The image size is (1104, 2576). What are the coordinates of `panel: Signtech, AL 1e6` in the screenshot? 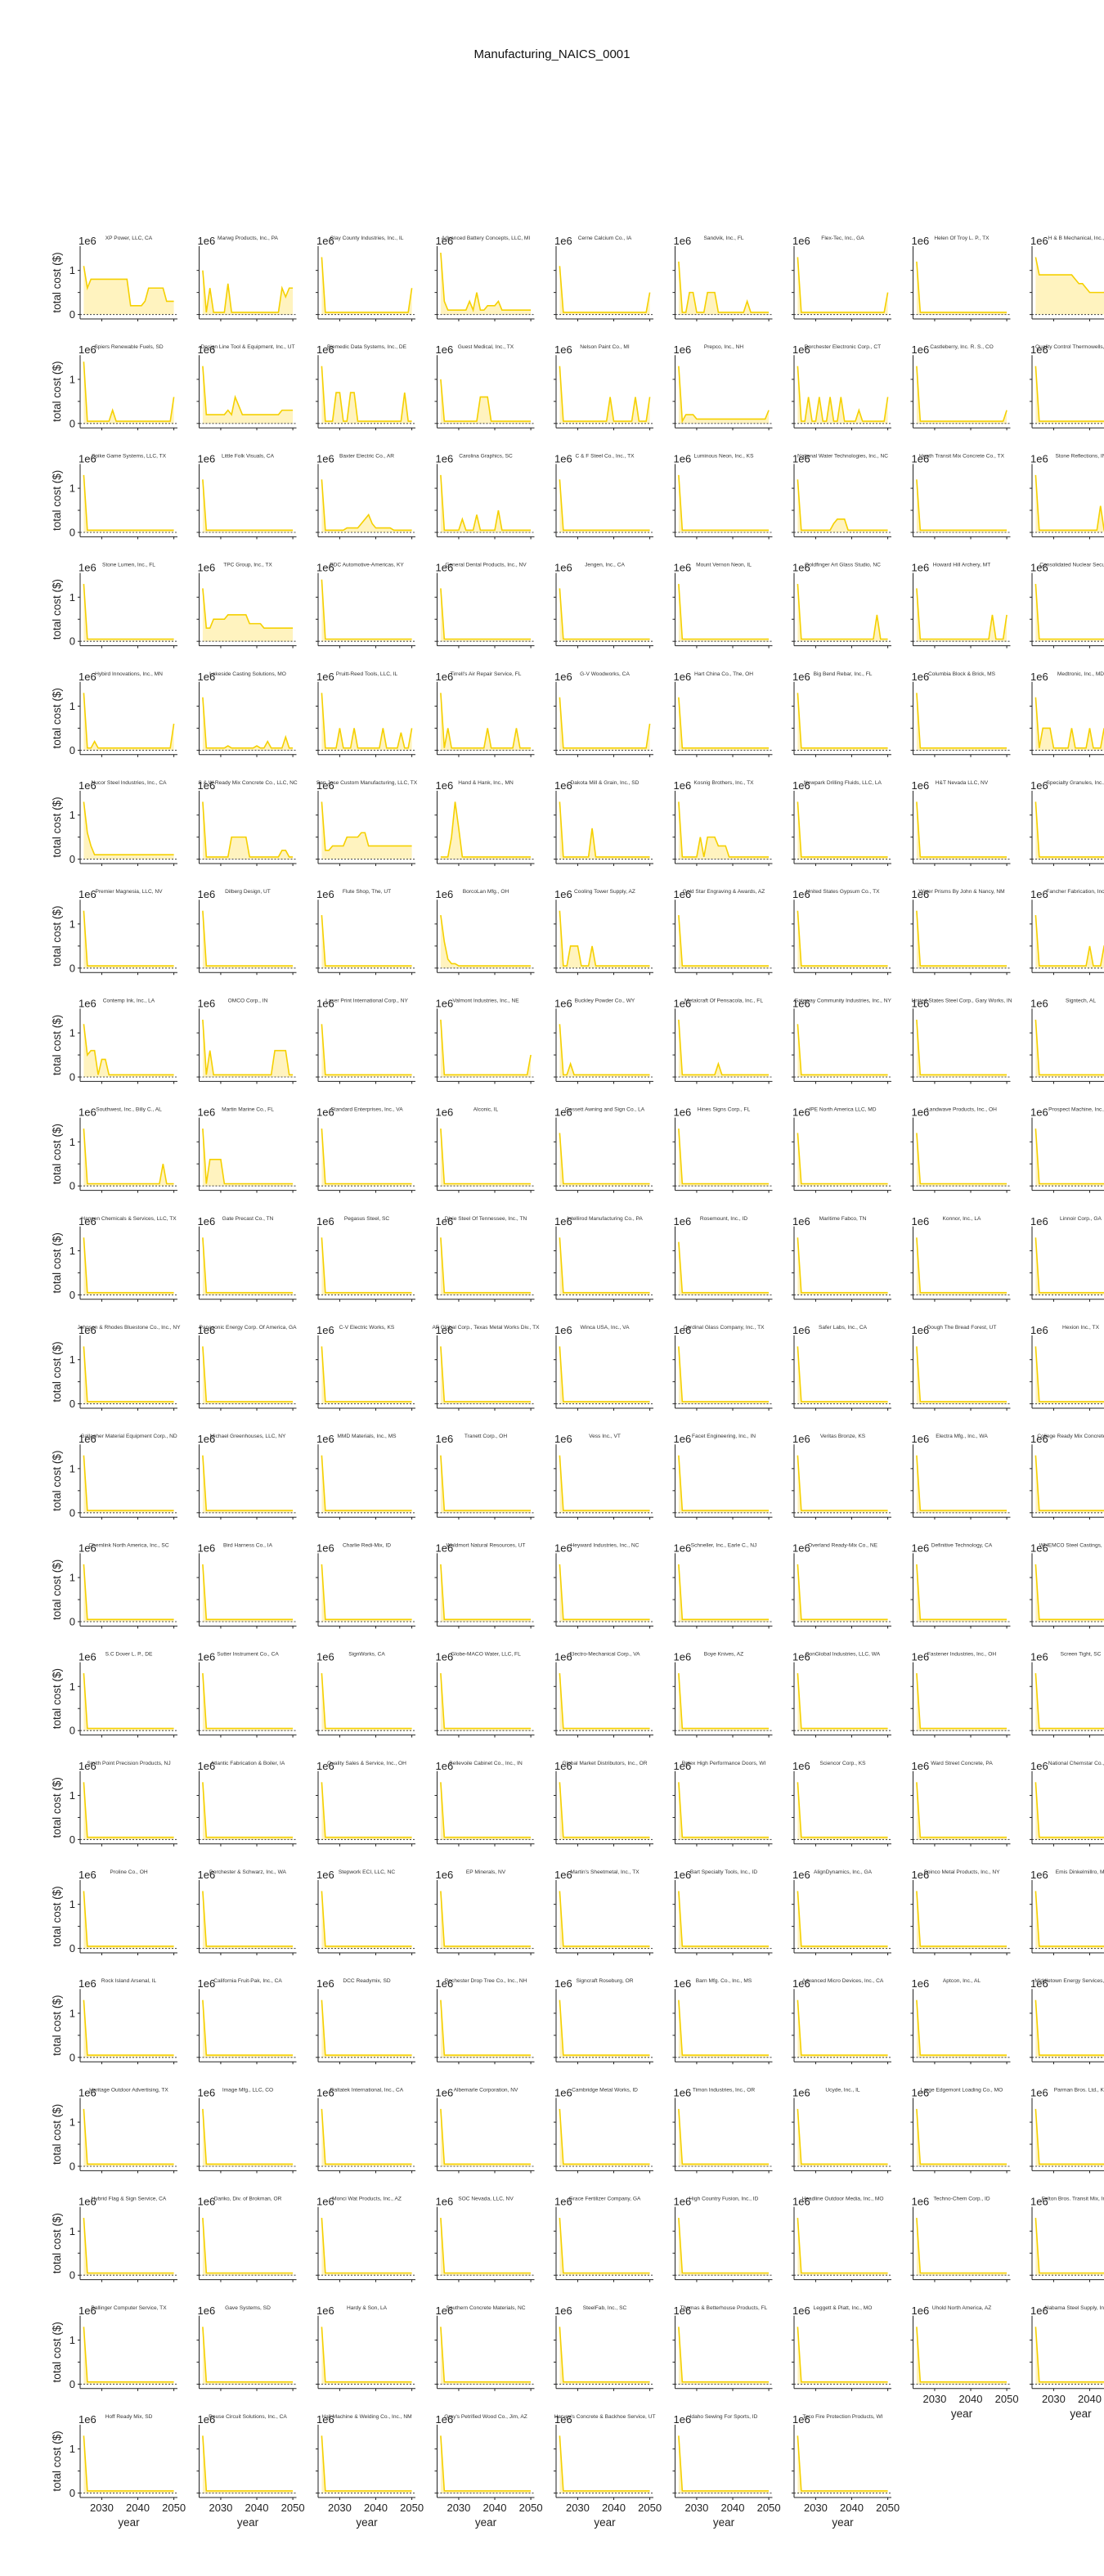 It's located at (1067, 1040).